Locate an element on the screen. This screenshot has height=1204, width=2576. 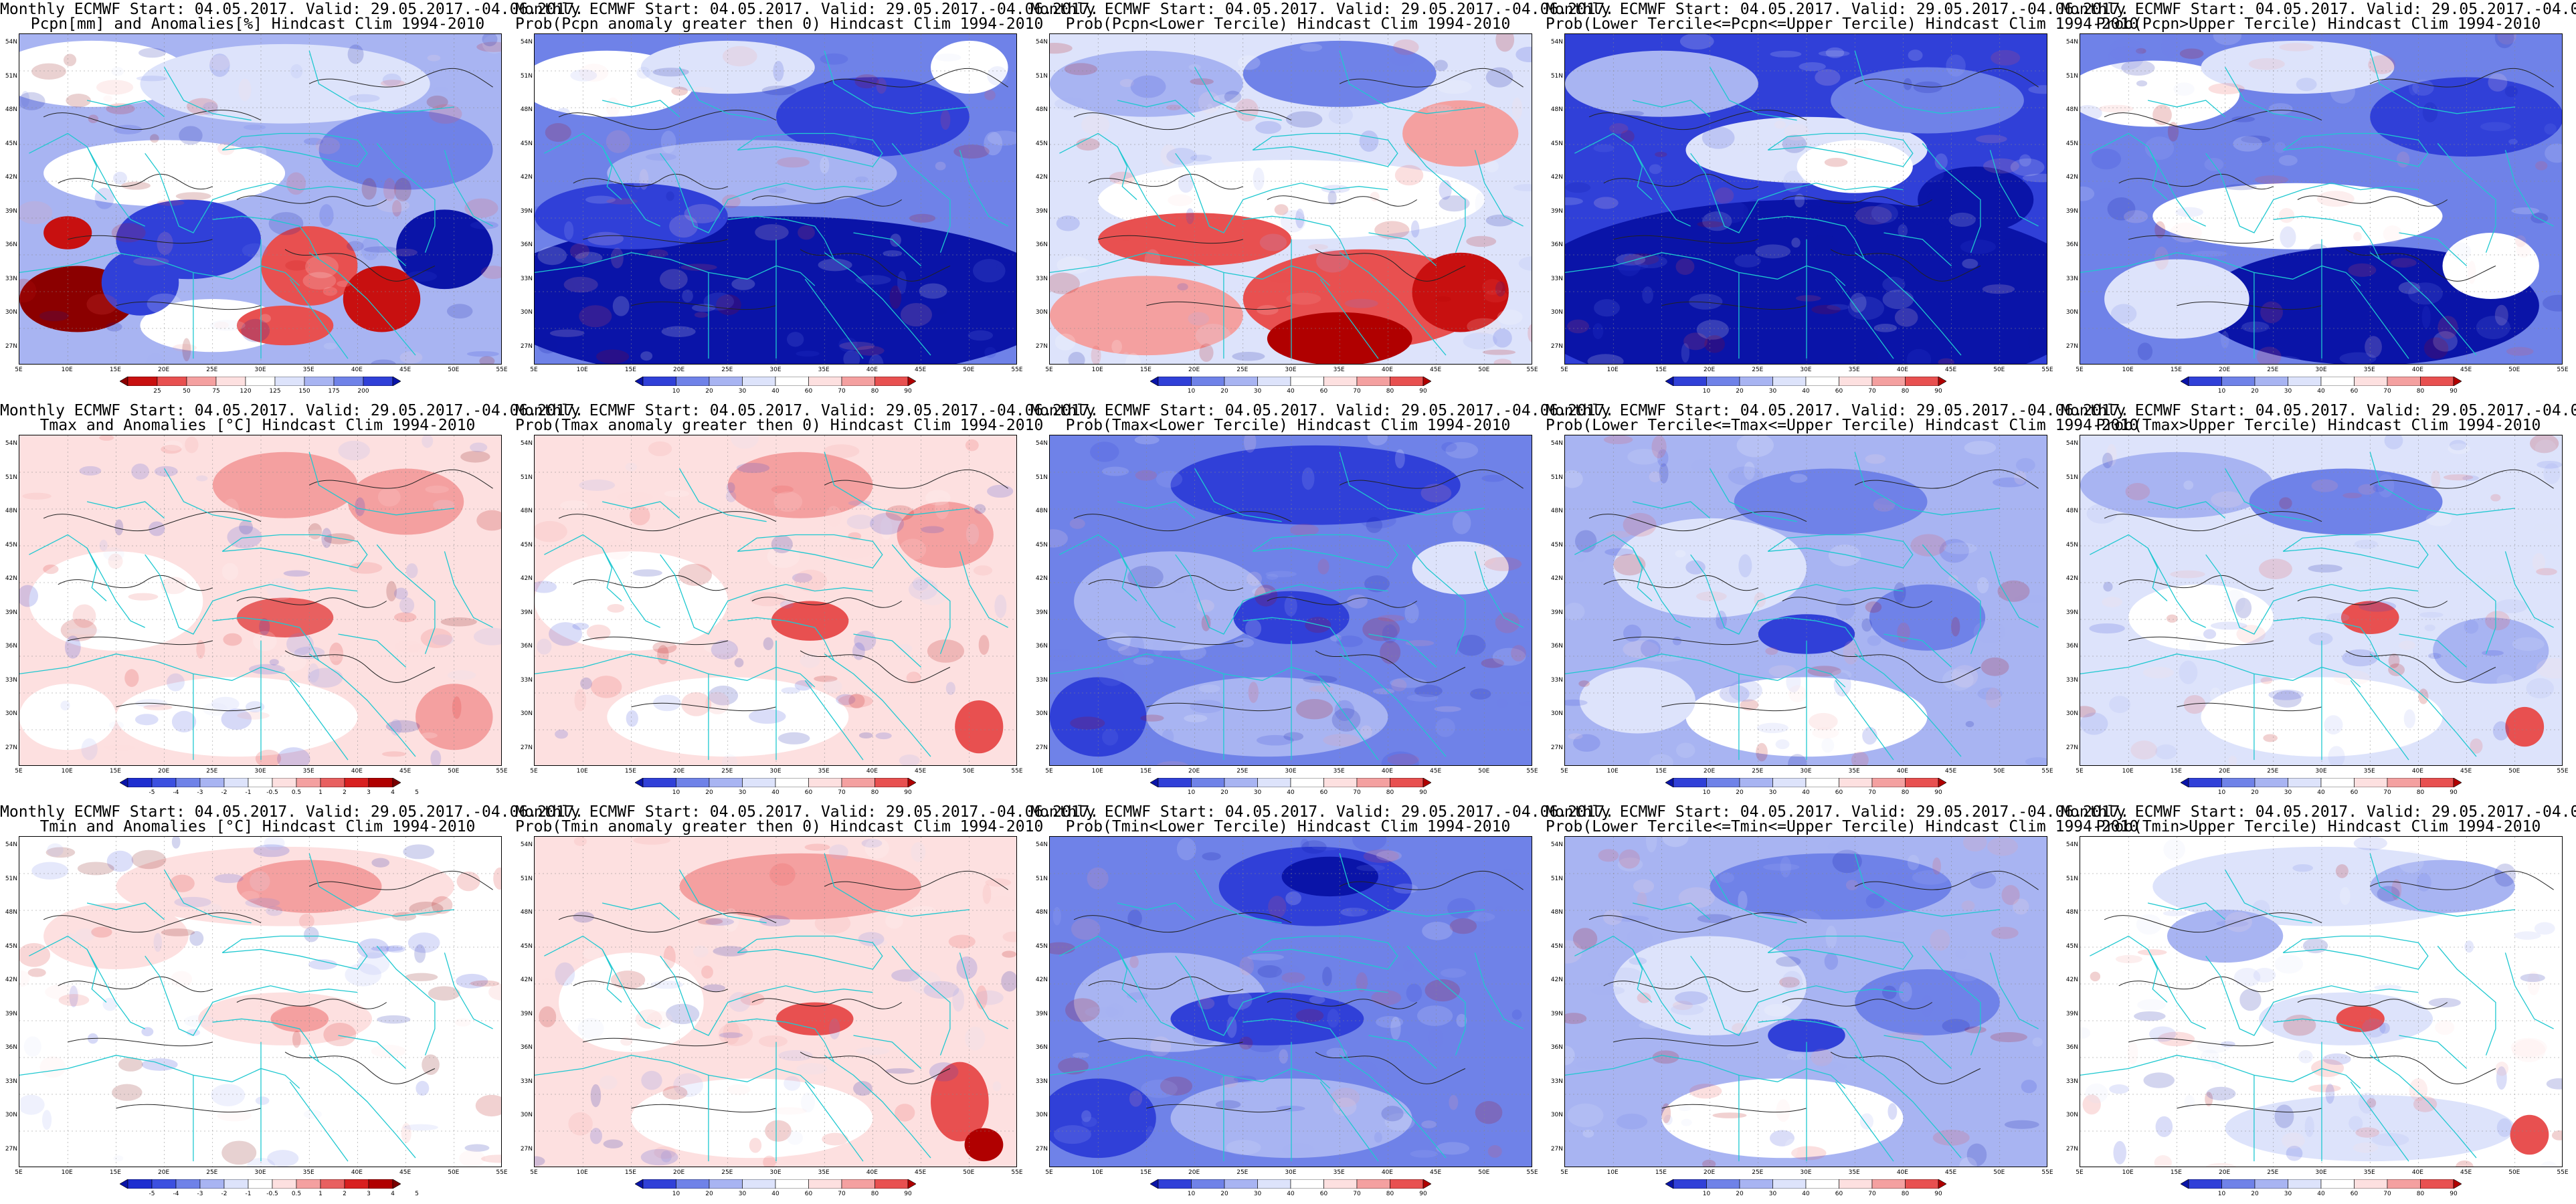
lon-tick-label: 30E is located at coordinates (260, 1172).